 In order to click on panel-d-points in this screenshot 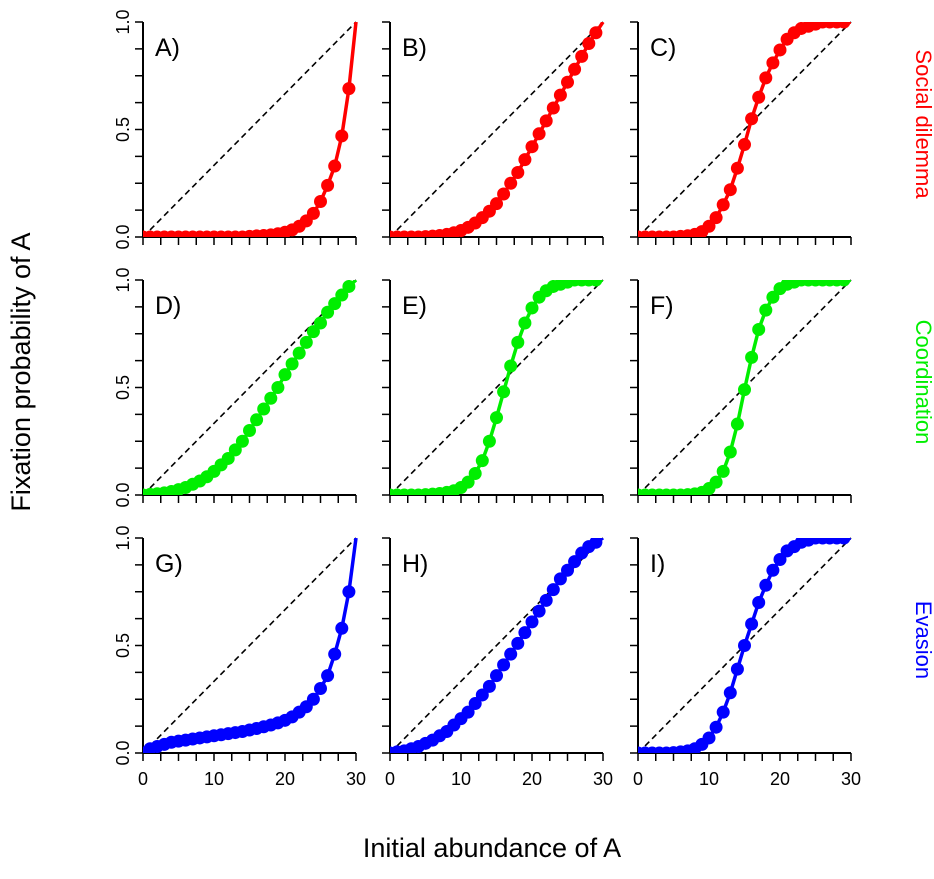, I will do `click(249, 387)`.